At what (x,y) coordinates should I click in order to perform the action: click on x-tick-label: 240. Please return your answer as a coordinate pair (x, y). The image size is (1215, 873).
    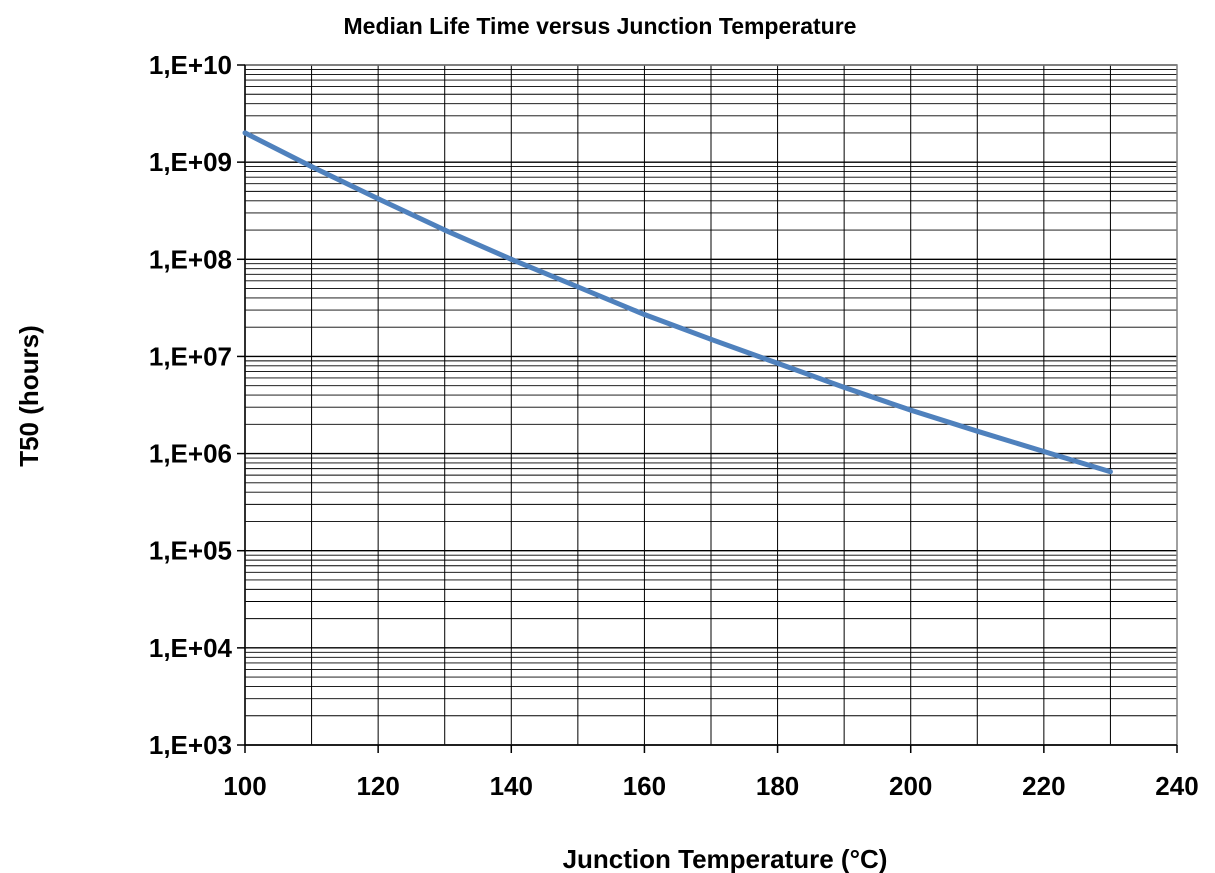
    Looking at the image, I should click on (1176, 786).